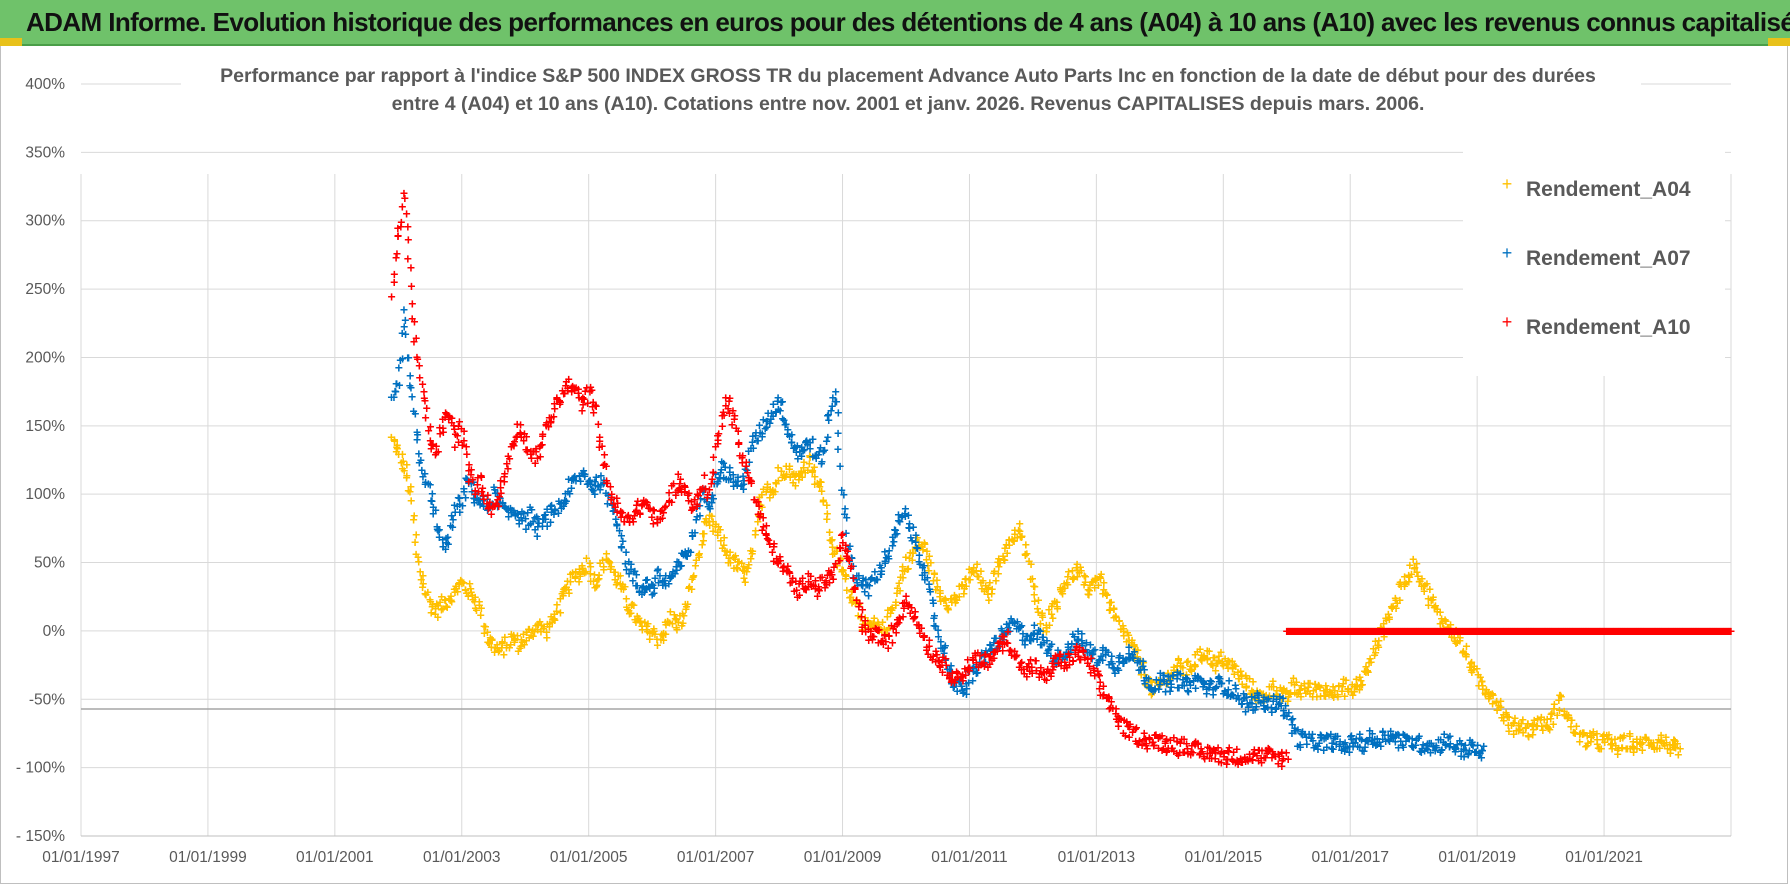 The height and width of the screenshot is (886, 1790). What do you see at coordinates (49, 563) in the screenshot?
I see `y-tick-label: 50%` at bounding box center [49, 563].